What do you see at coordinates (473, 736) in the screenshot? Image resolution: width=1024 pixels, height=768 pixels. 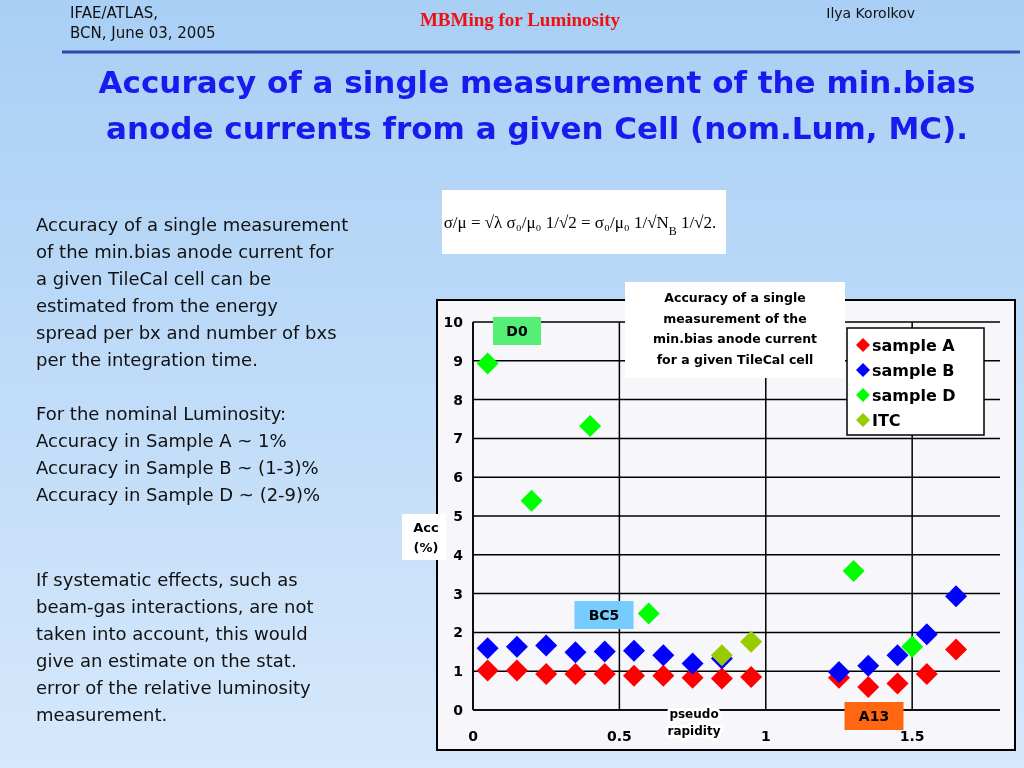 I see `x-tick-label: 0` at bounding box center [473, 736].